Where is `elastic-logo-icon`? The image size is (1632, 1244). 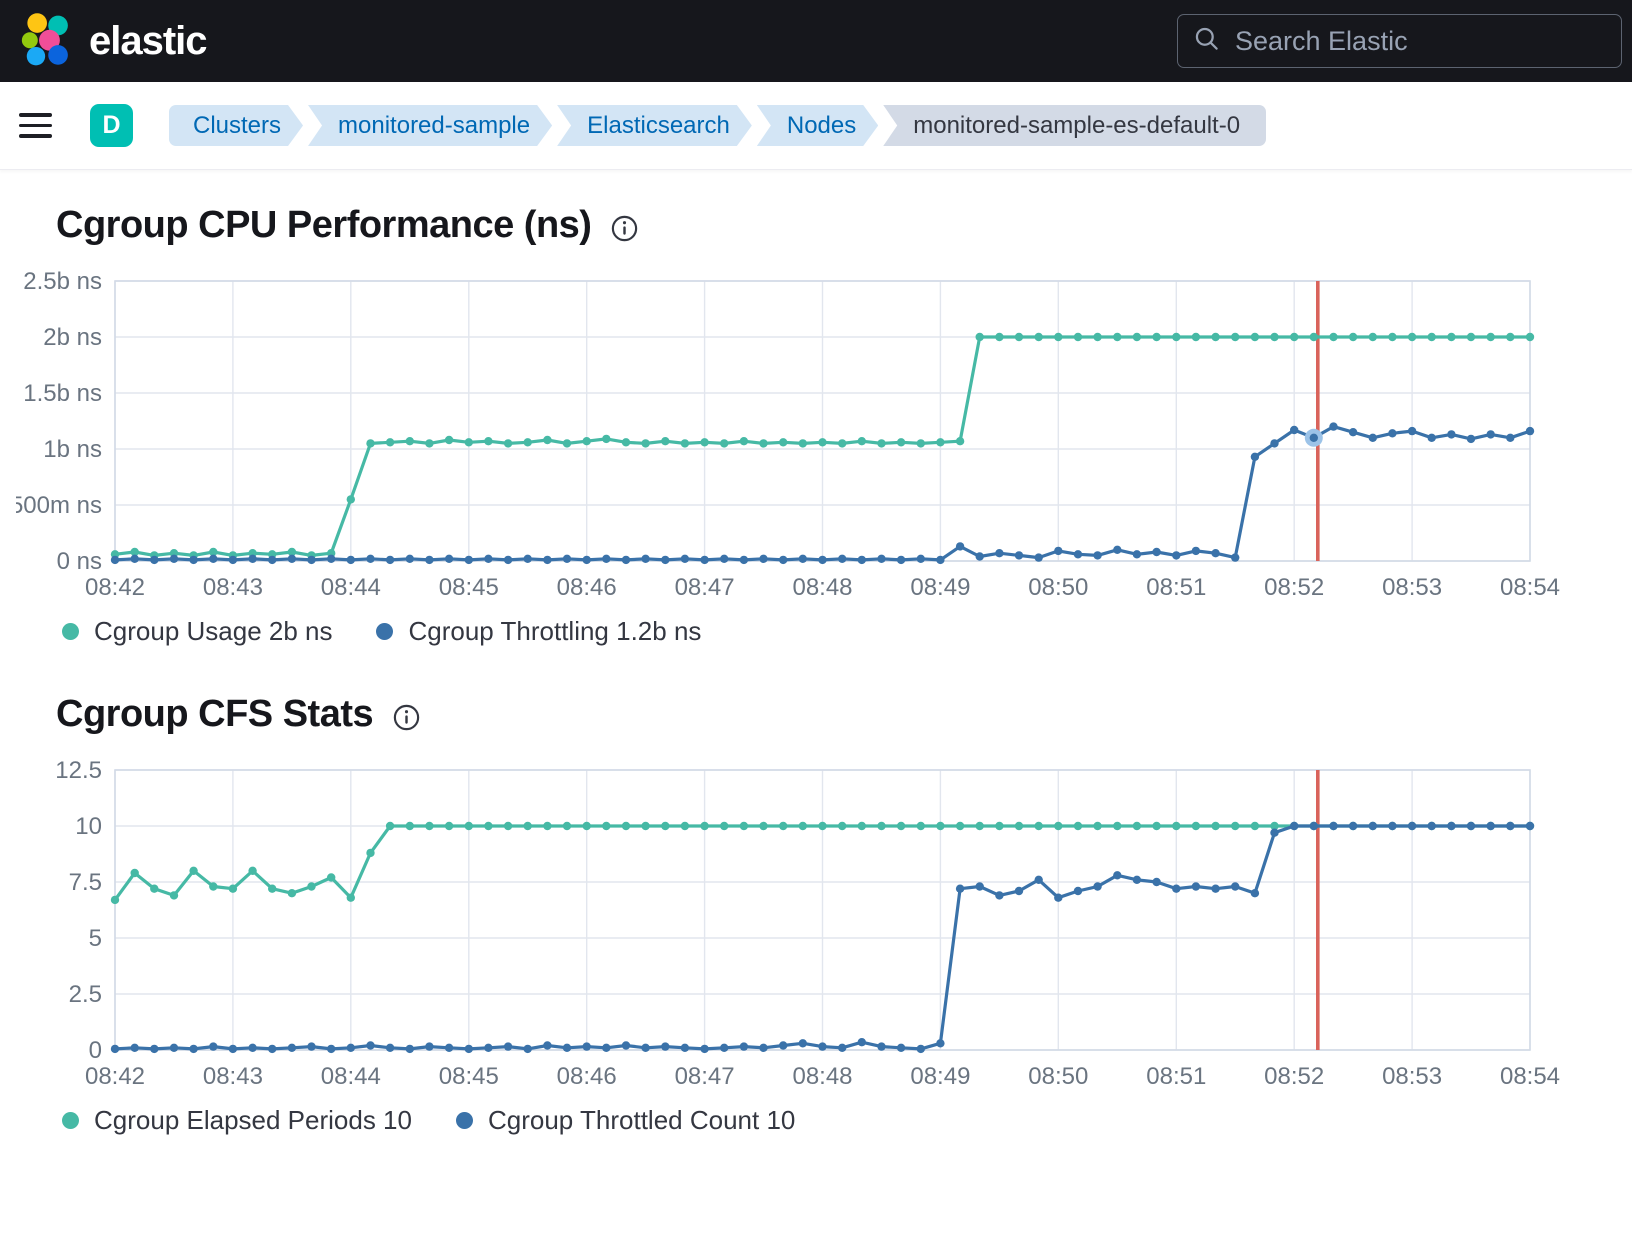
elastic-logo-icon is located at coordinates (47, 41).